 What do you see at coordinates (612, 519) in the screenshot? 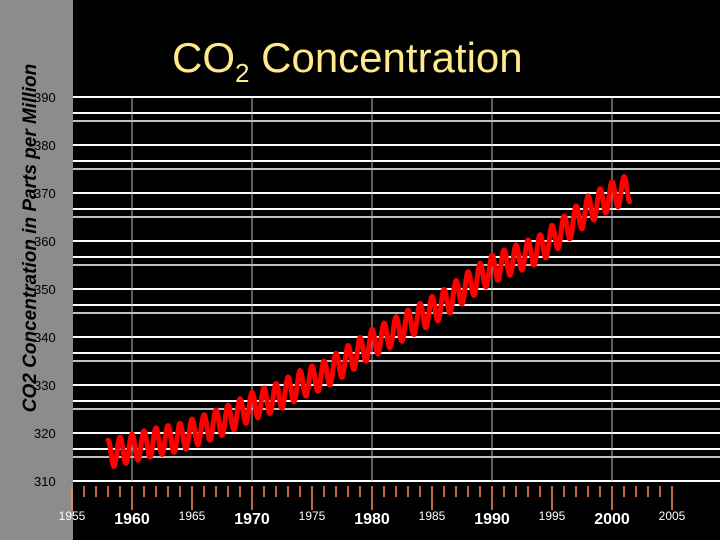
I see `x-tick-2000: 2000` at bounding box center [612, 519].